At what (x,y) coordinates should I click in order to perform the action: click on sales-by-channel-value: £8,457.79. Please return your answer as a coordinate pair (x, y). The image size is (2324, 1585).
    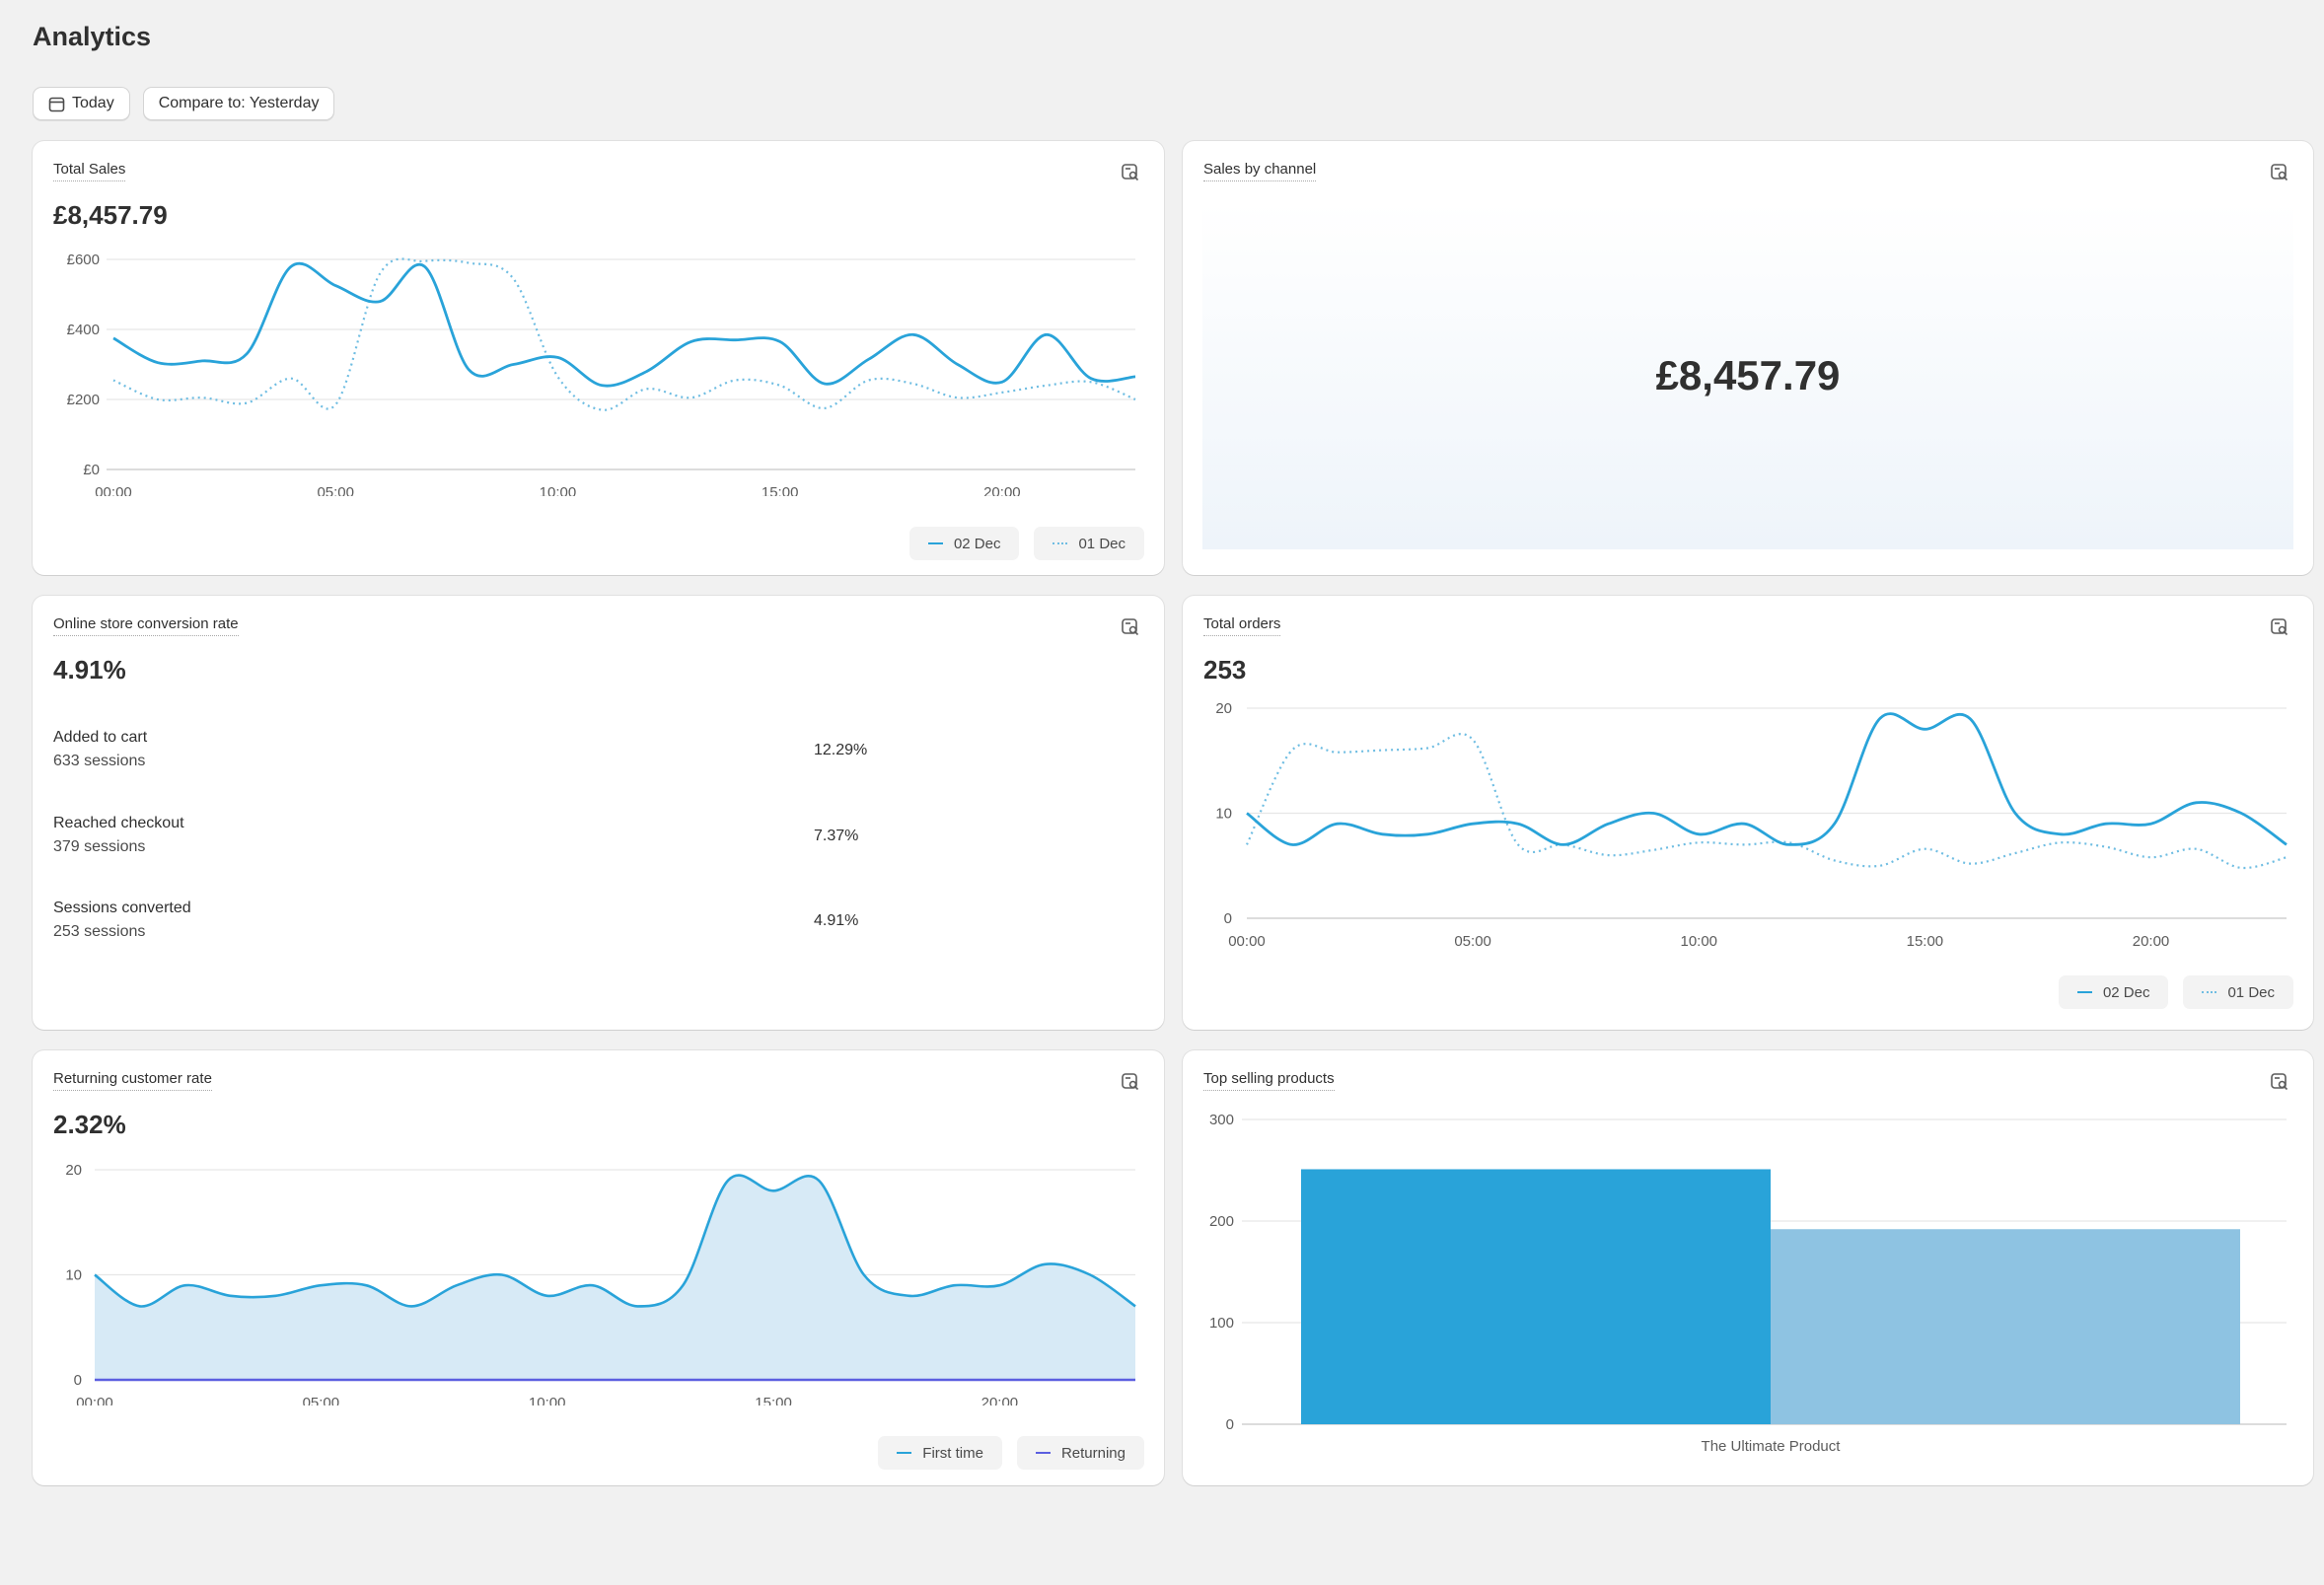
    Looking at the image, I should click on (1748, 375).